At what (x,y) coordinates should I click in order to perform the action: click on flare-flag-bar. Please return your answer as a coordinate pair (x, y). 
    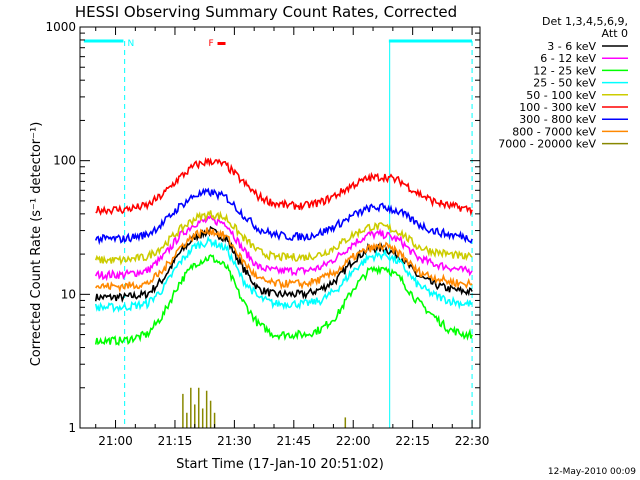
    Looking at the image, I should click on (221, 43).